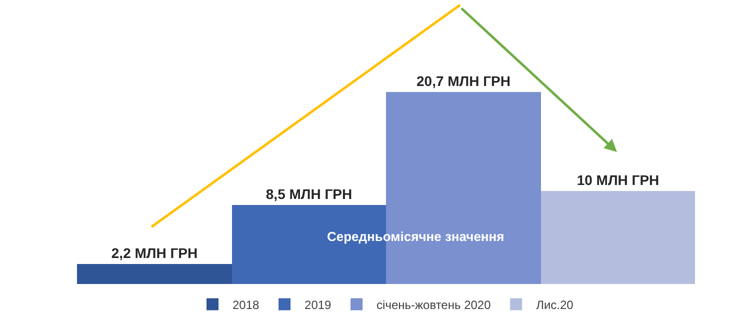  Describe the element at coordinates (154, 253) in the screenshot. I see `data-label: 2,2 МЛН ГРН` at that location.